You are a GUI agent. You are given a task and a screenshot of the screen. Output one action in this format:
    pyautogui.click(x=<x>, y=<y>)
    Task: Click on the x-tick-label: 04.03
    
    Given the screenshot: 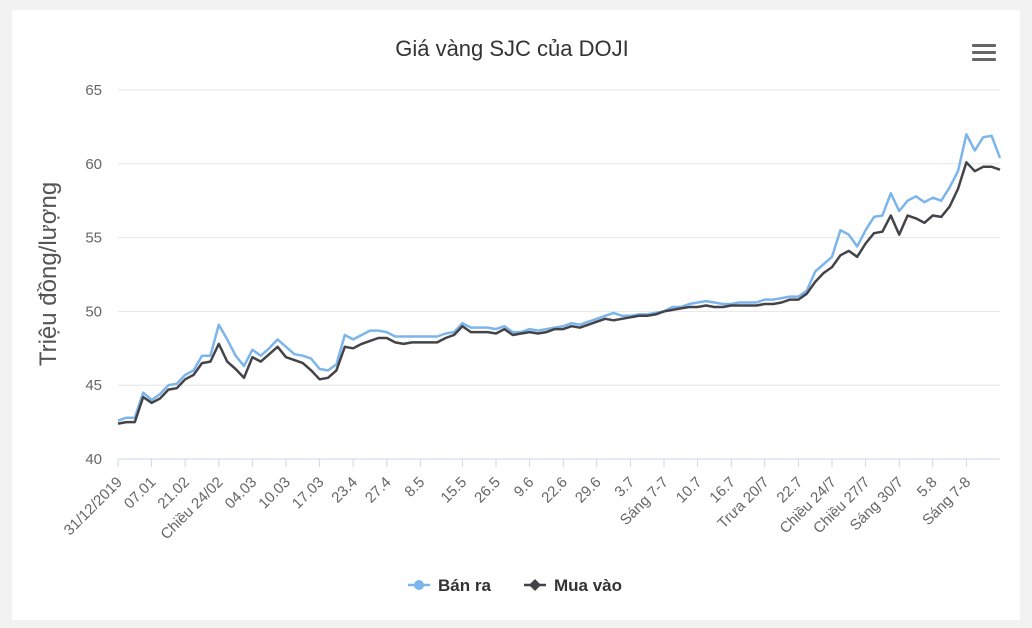 What is the action you would take?
    pyautogui.click(x=241, y=493)
    